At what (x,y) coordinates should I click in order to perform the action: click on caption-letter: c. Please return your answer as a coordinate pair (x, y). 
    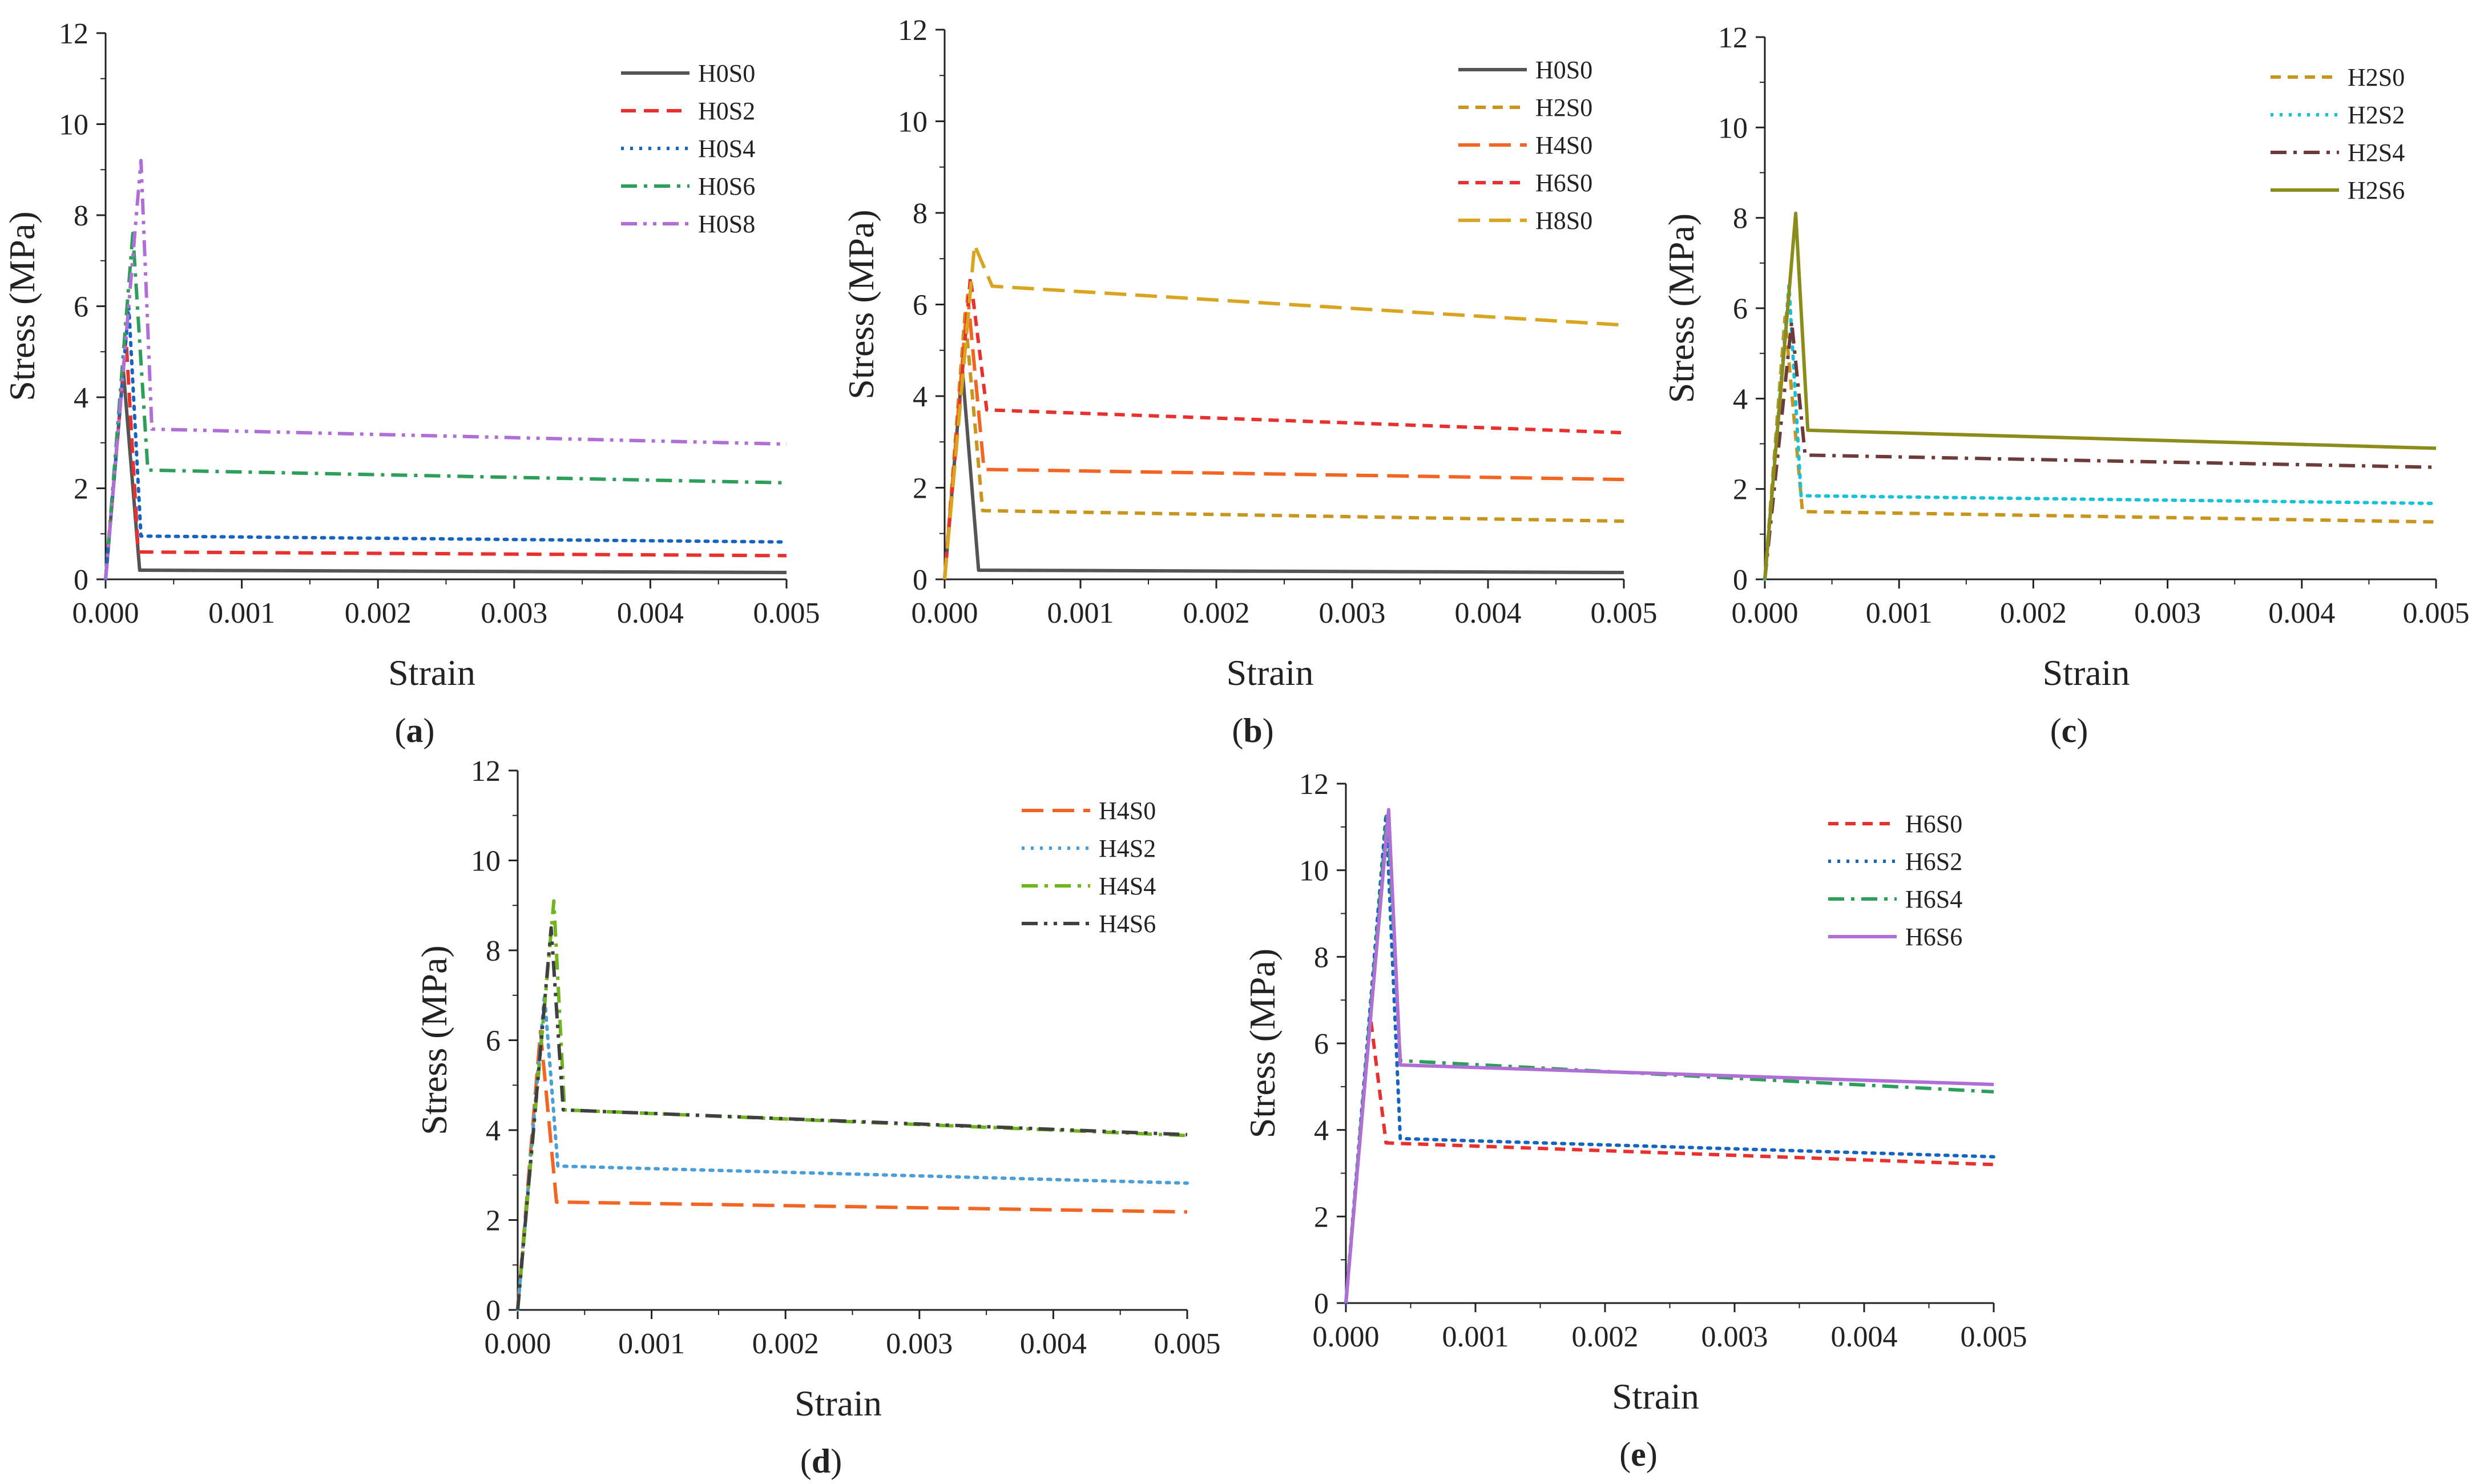
    Looking at the image, I should click on (2069, 730).